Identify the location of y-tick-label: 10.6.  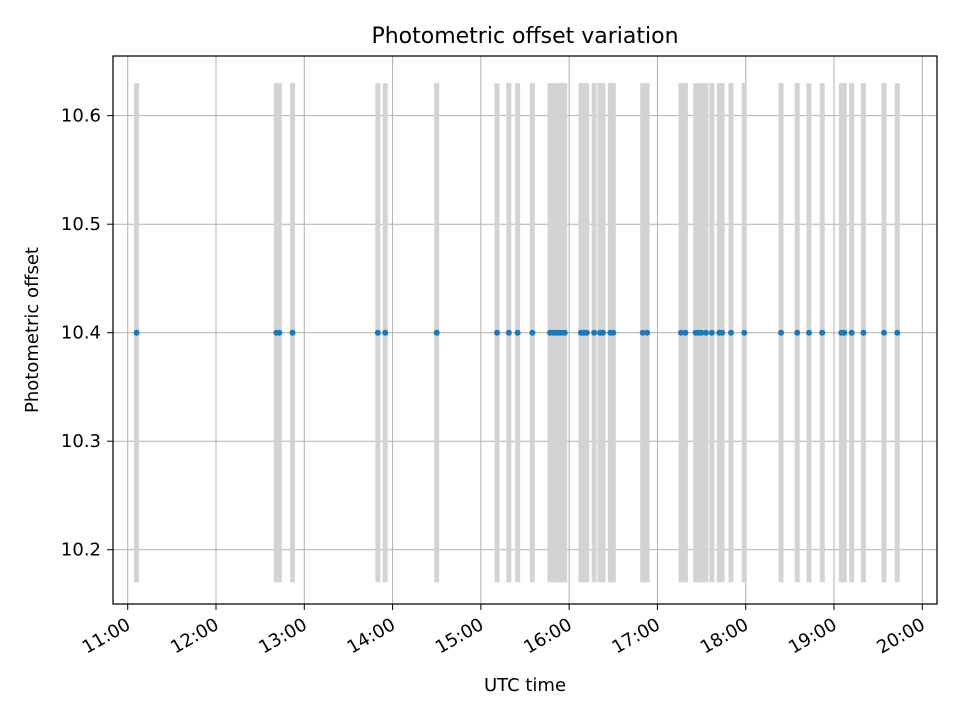
(81, 116).